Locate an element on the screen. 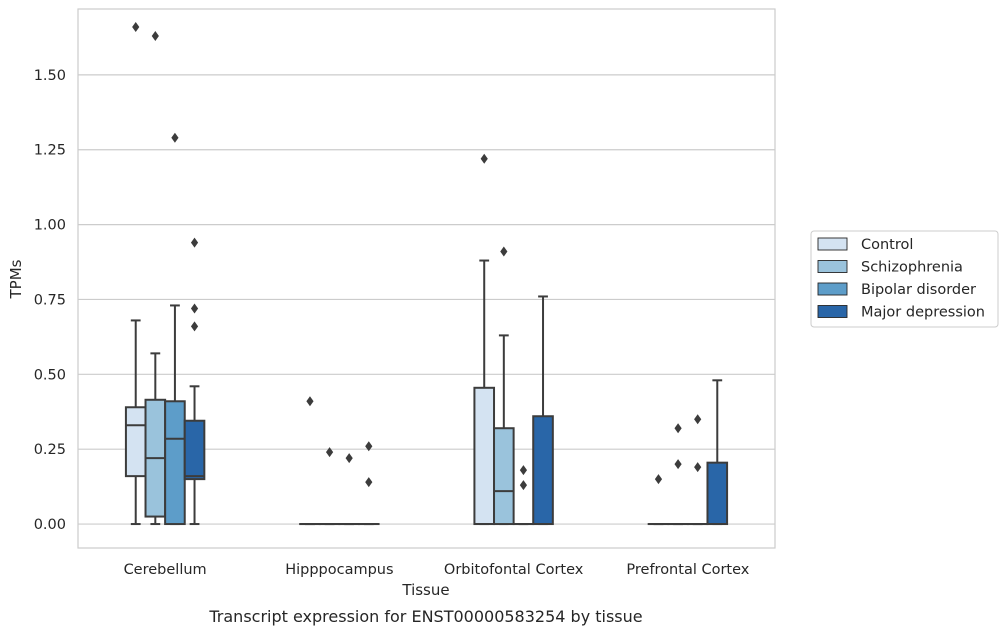 This screenshot has height=634, width=1007. y-tick-label: 1.00 is located at coordinates (50, 226).